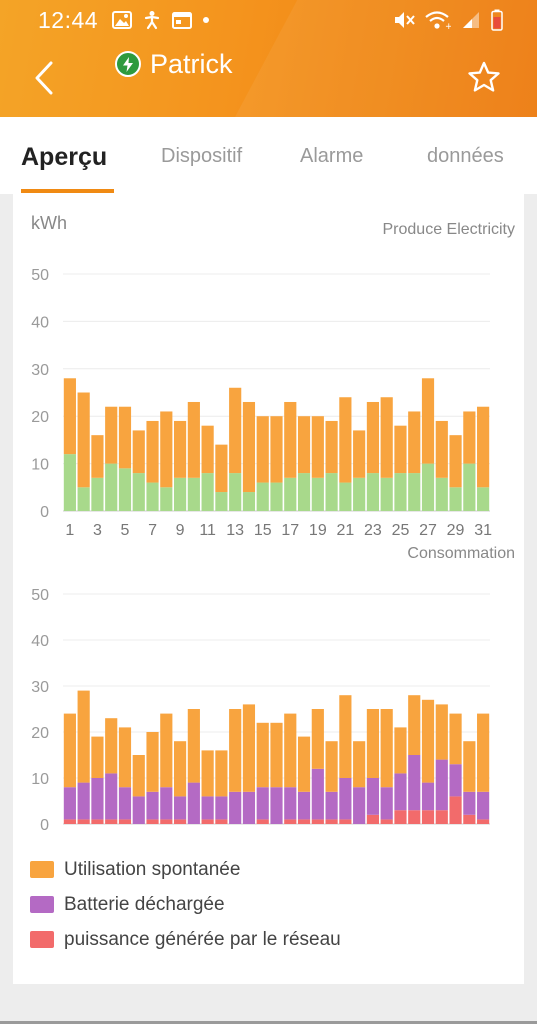  What do you see at coordinates (405, 20) in the screenshot?
I see `mute-icon` at bounding box center [405, 20].